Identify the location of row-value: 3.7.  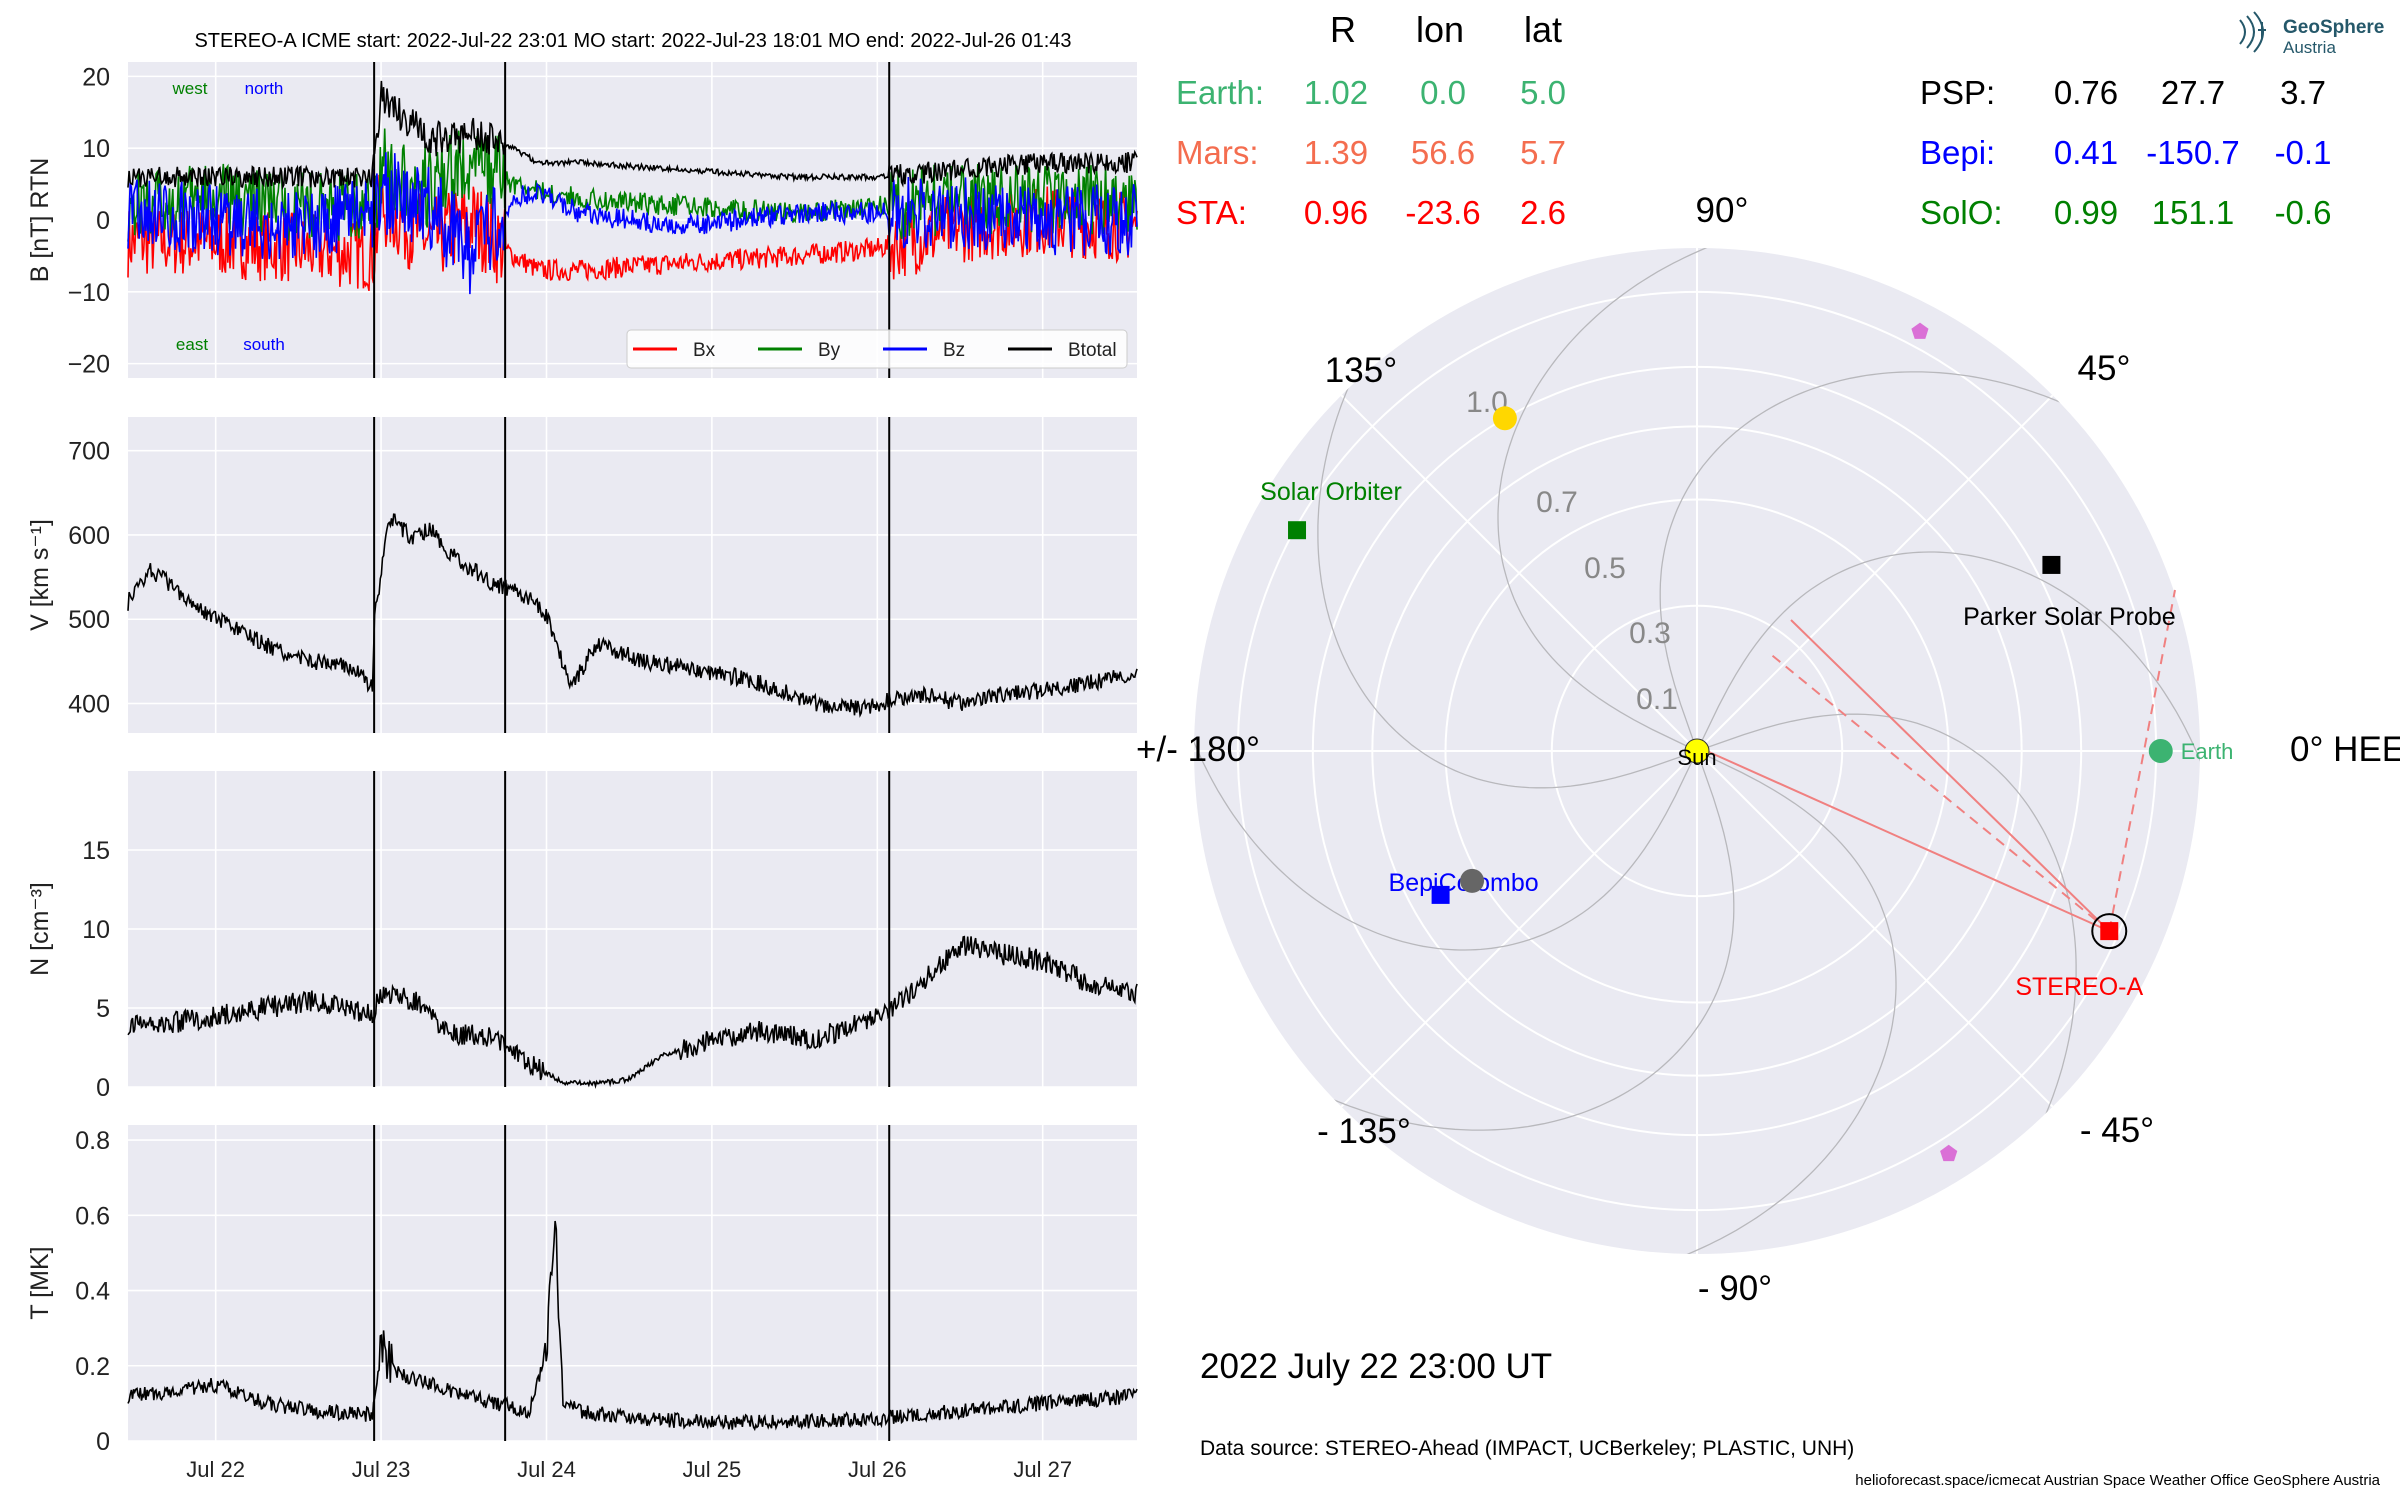
(2303, 92).